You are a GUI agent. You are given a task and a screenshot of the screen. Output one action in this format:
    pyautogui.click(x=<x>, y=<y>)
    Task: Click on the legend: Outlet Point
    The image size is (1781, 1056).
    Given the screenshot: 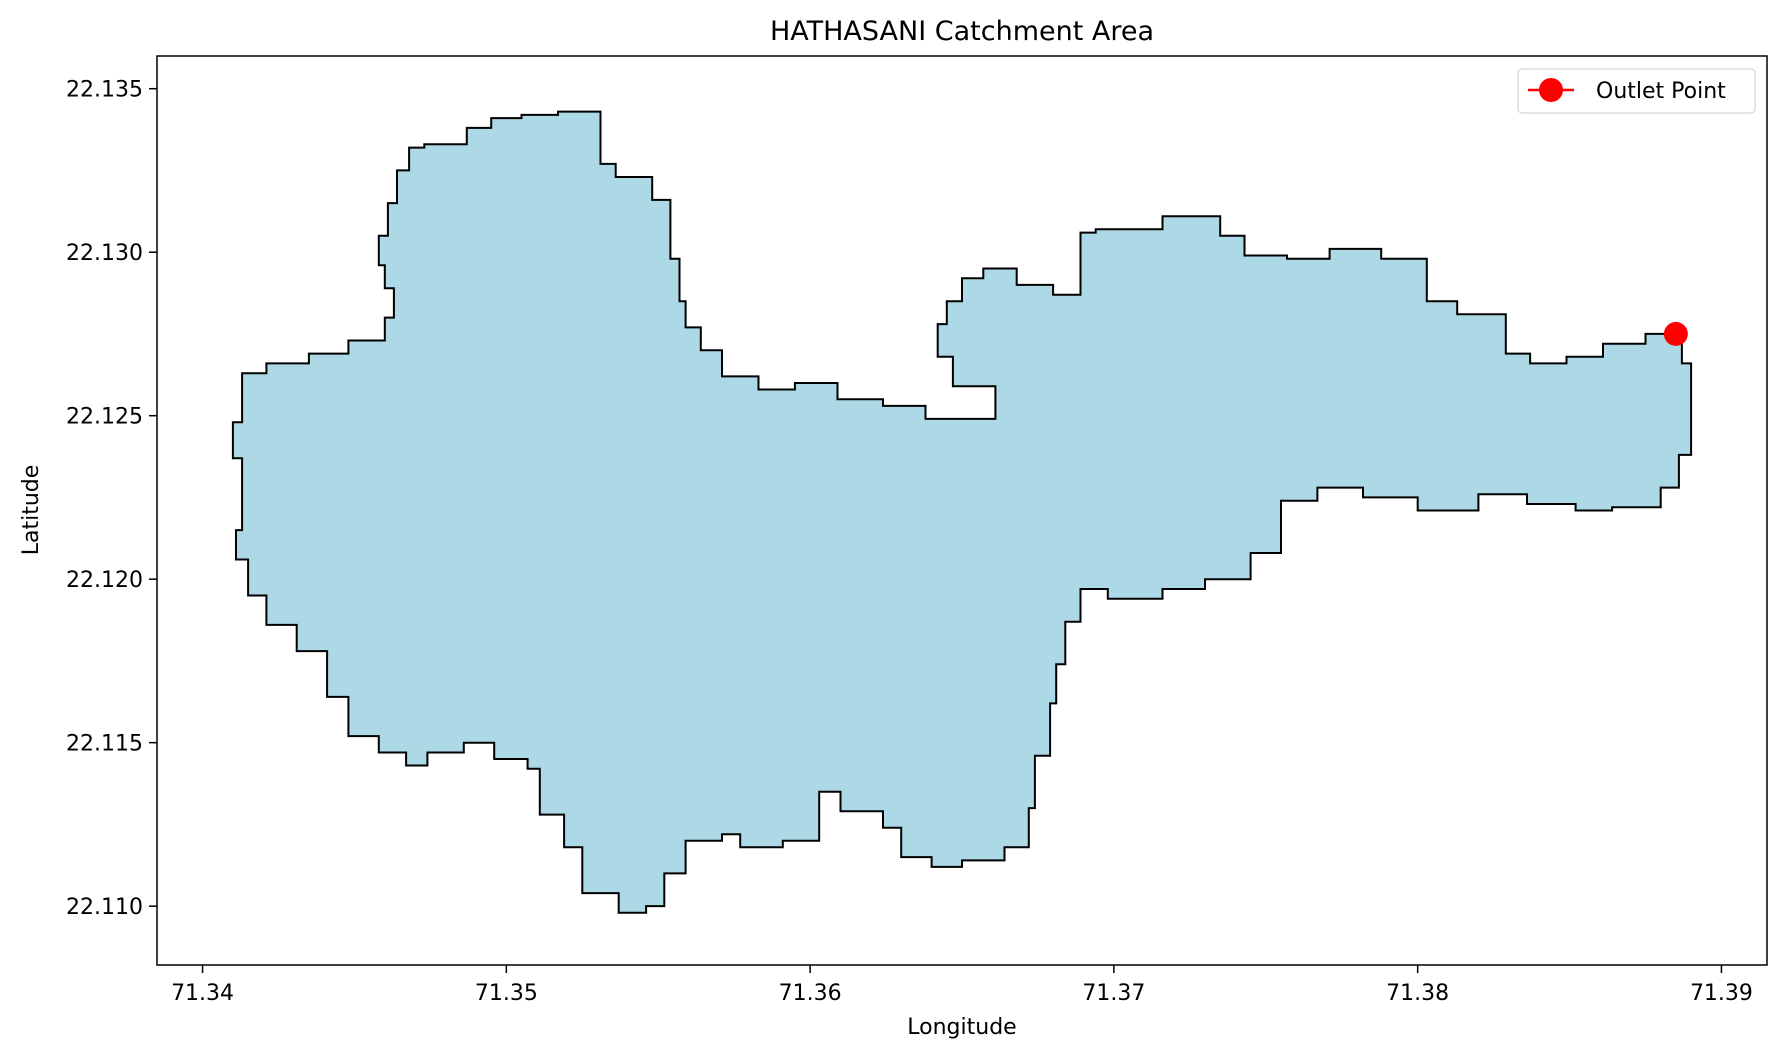 What is the action you would take?
    pyautogui.click(x=1636, y=91)
    